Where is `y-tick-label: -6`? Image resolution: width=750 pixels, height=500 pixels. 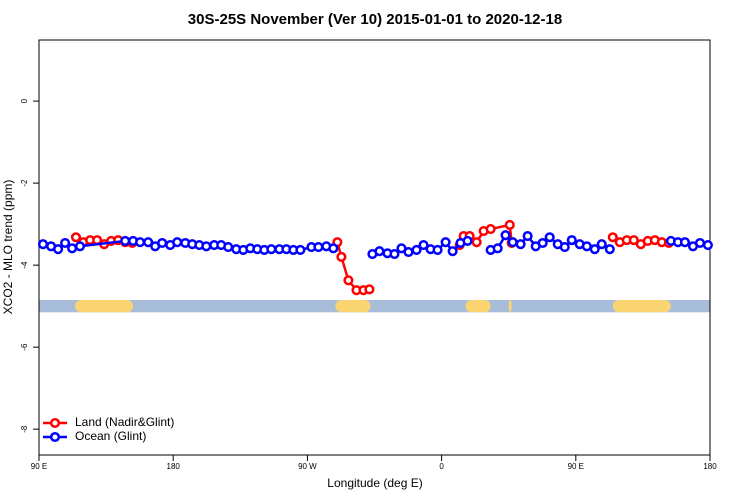 y-tick-label: -6 is located at coordinates (24, 347).